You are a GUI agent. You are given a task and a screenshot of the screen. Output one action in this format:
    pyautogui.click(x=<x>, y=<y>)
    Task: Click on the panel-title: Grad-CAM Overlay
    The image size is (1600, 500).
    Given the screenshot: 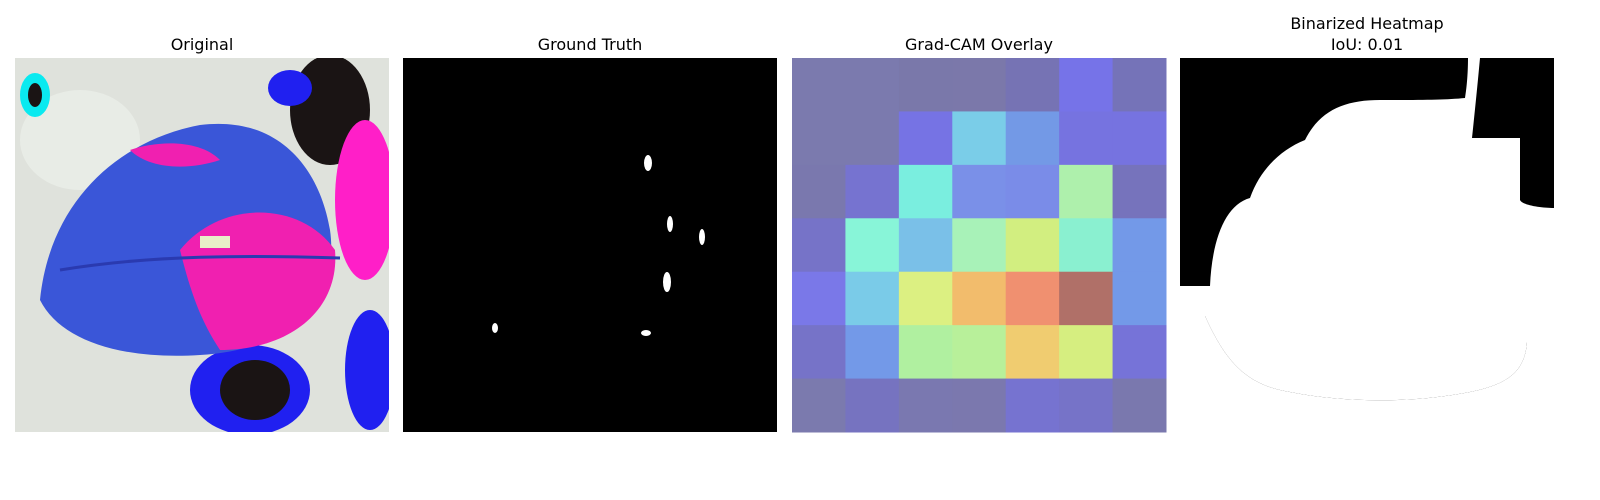 What is the action you would take?
    pyautogui.click(x=979, y=44)
    